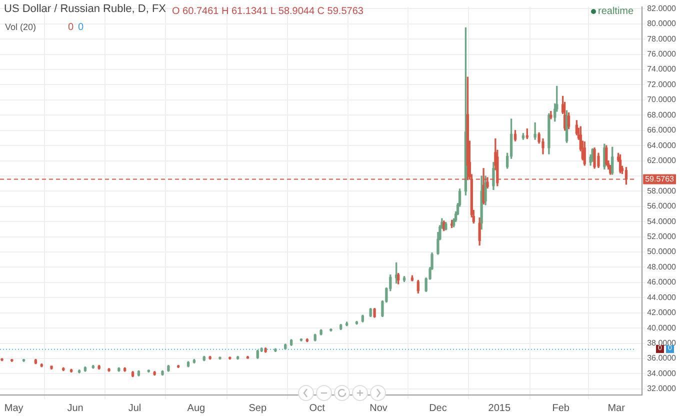 Image resolution: width=680 pixels, height=419 pixels. What do you see at coordinates (662, 389) in the screenshot?
I see `y-tick-label: 32.0000` at bounding box center [662, 389].